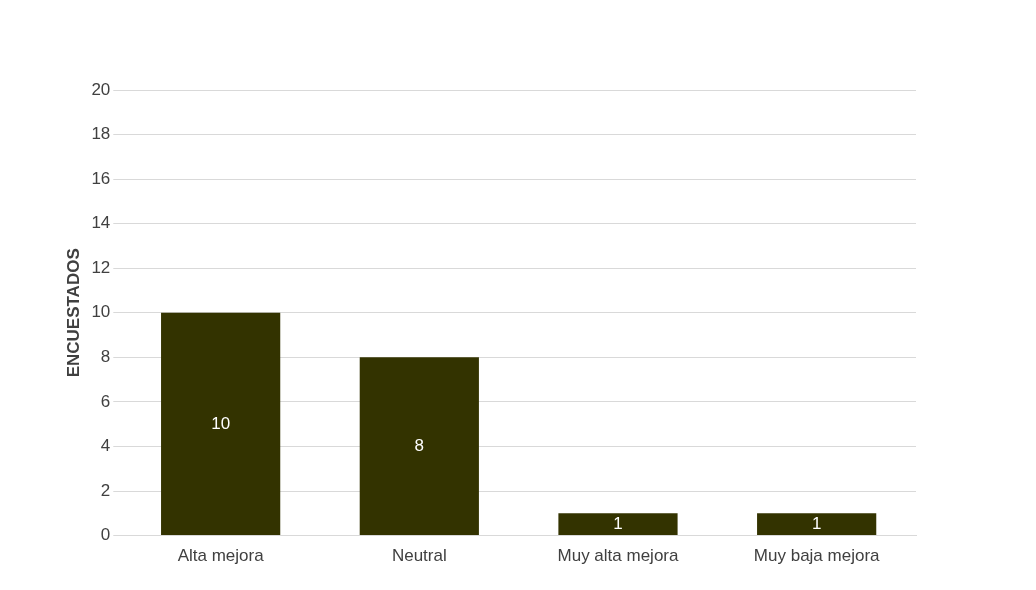  Describe the element at coordinates (101, 312) in the screenshot. I see `y-tick-label: 10` at that location.